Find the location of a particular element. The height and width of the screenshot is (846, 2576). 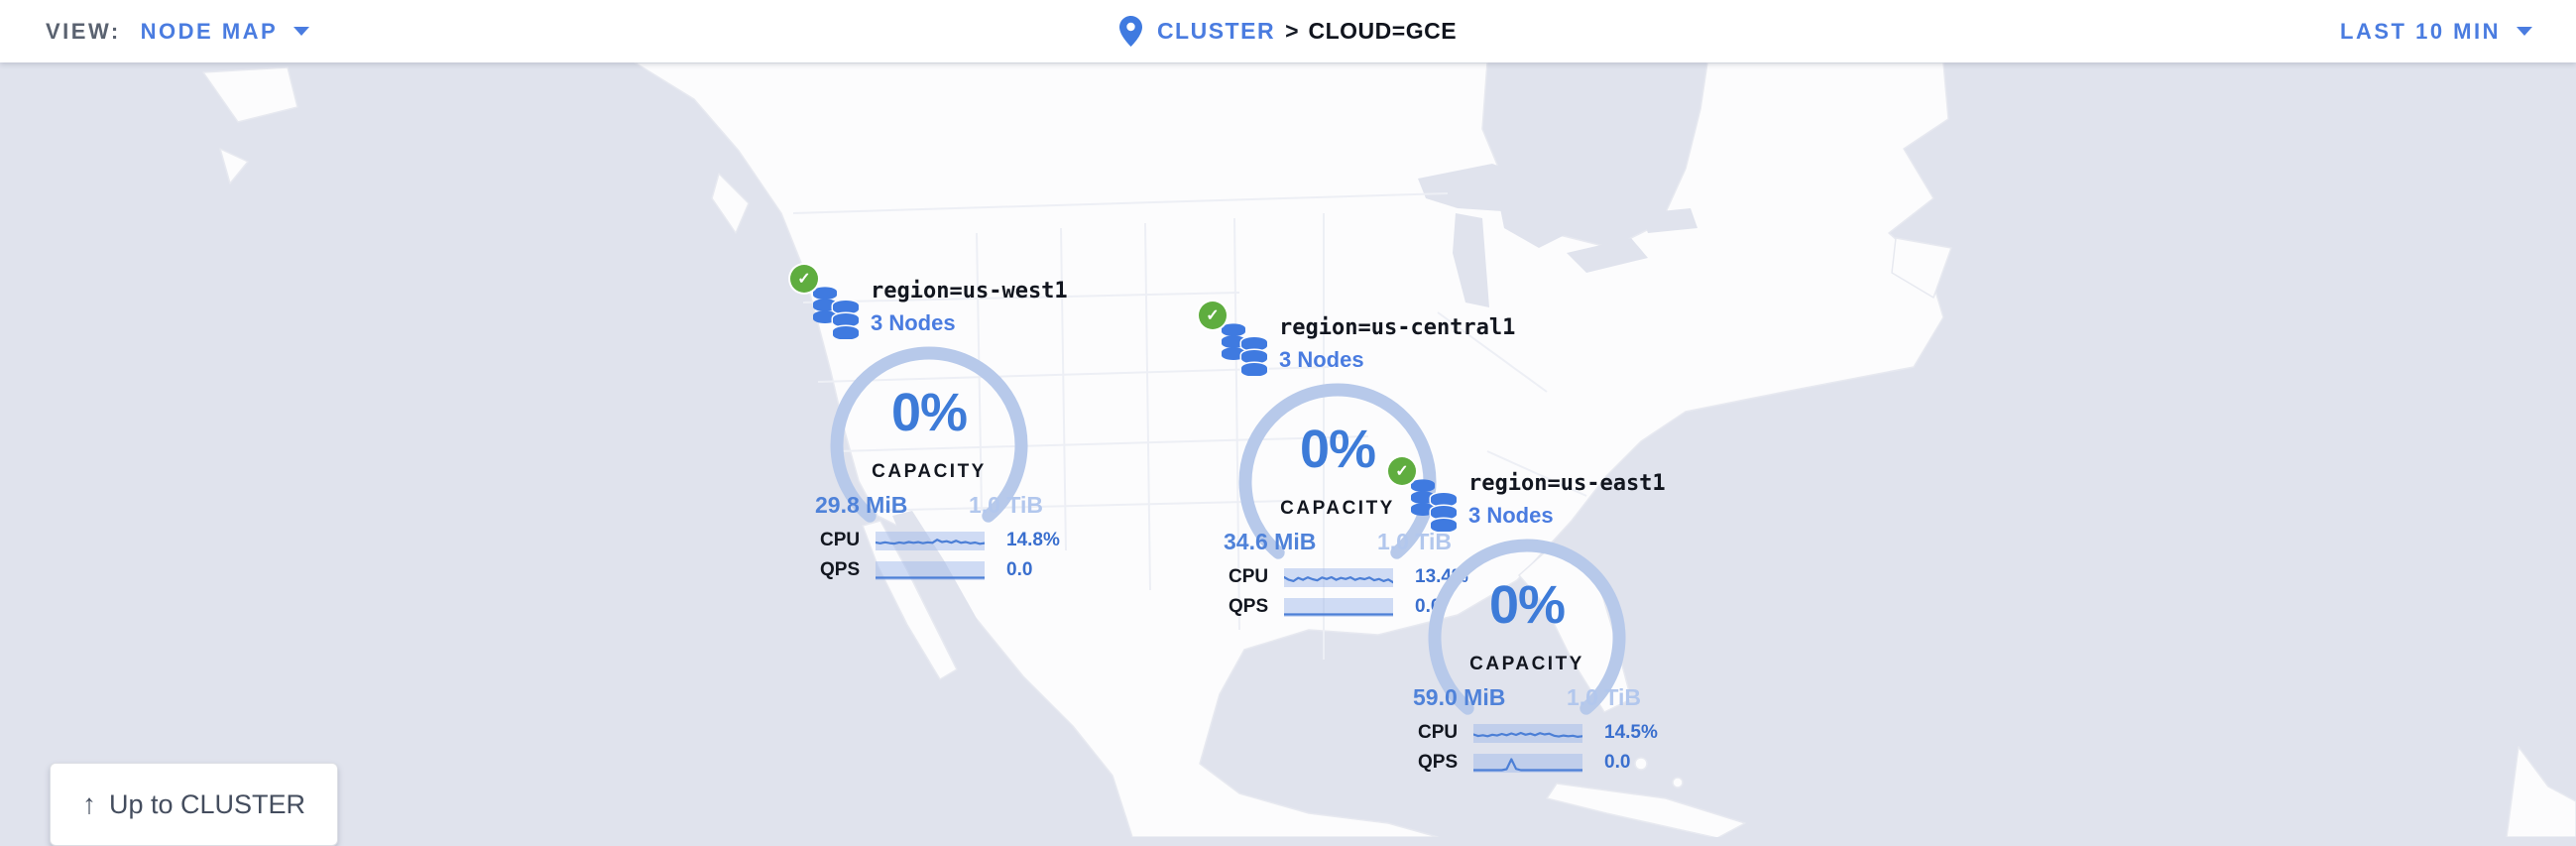

capacity-used: 34.6 MiB is located at coordinates (1270, 541).